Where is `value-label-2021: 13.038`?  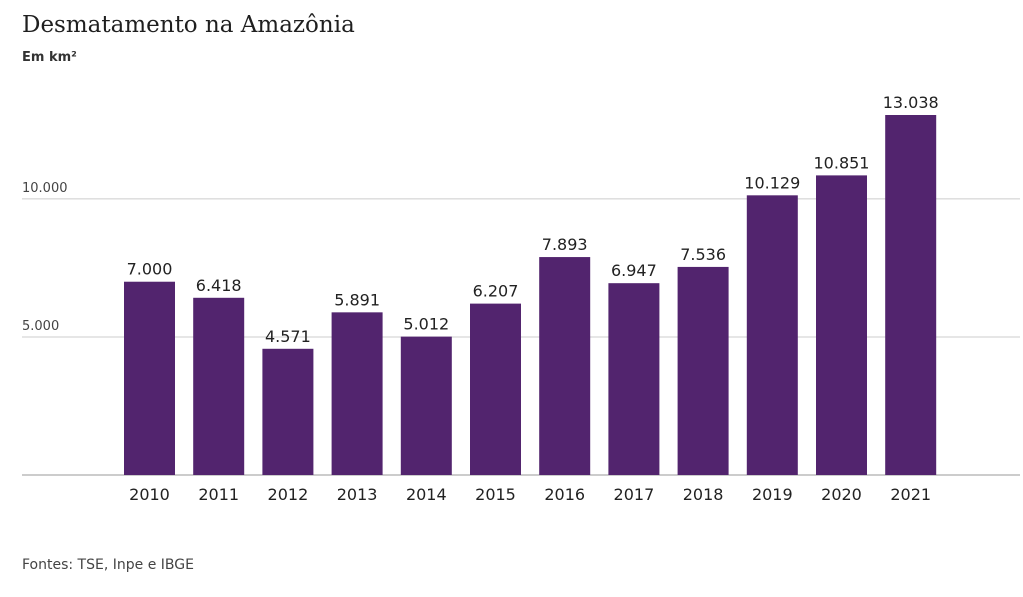
value-label-2021: 13.038 is located at coordinates (911, 102).